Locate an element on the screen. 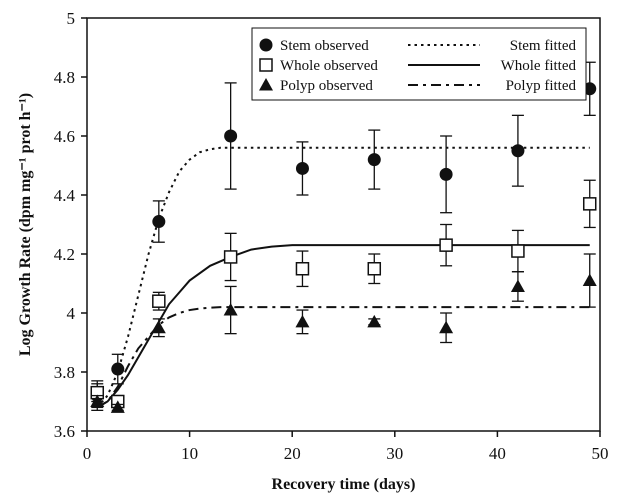 Image resolution: width=622 pixels, height=495 pixels. y-tick-label: 3.8 is located at coordinates (64, 372).